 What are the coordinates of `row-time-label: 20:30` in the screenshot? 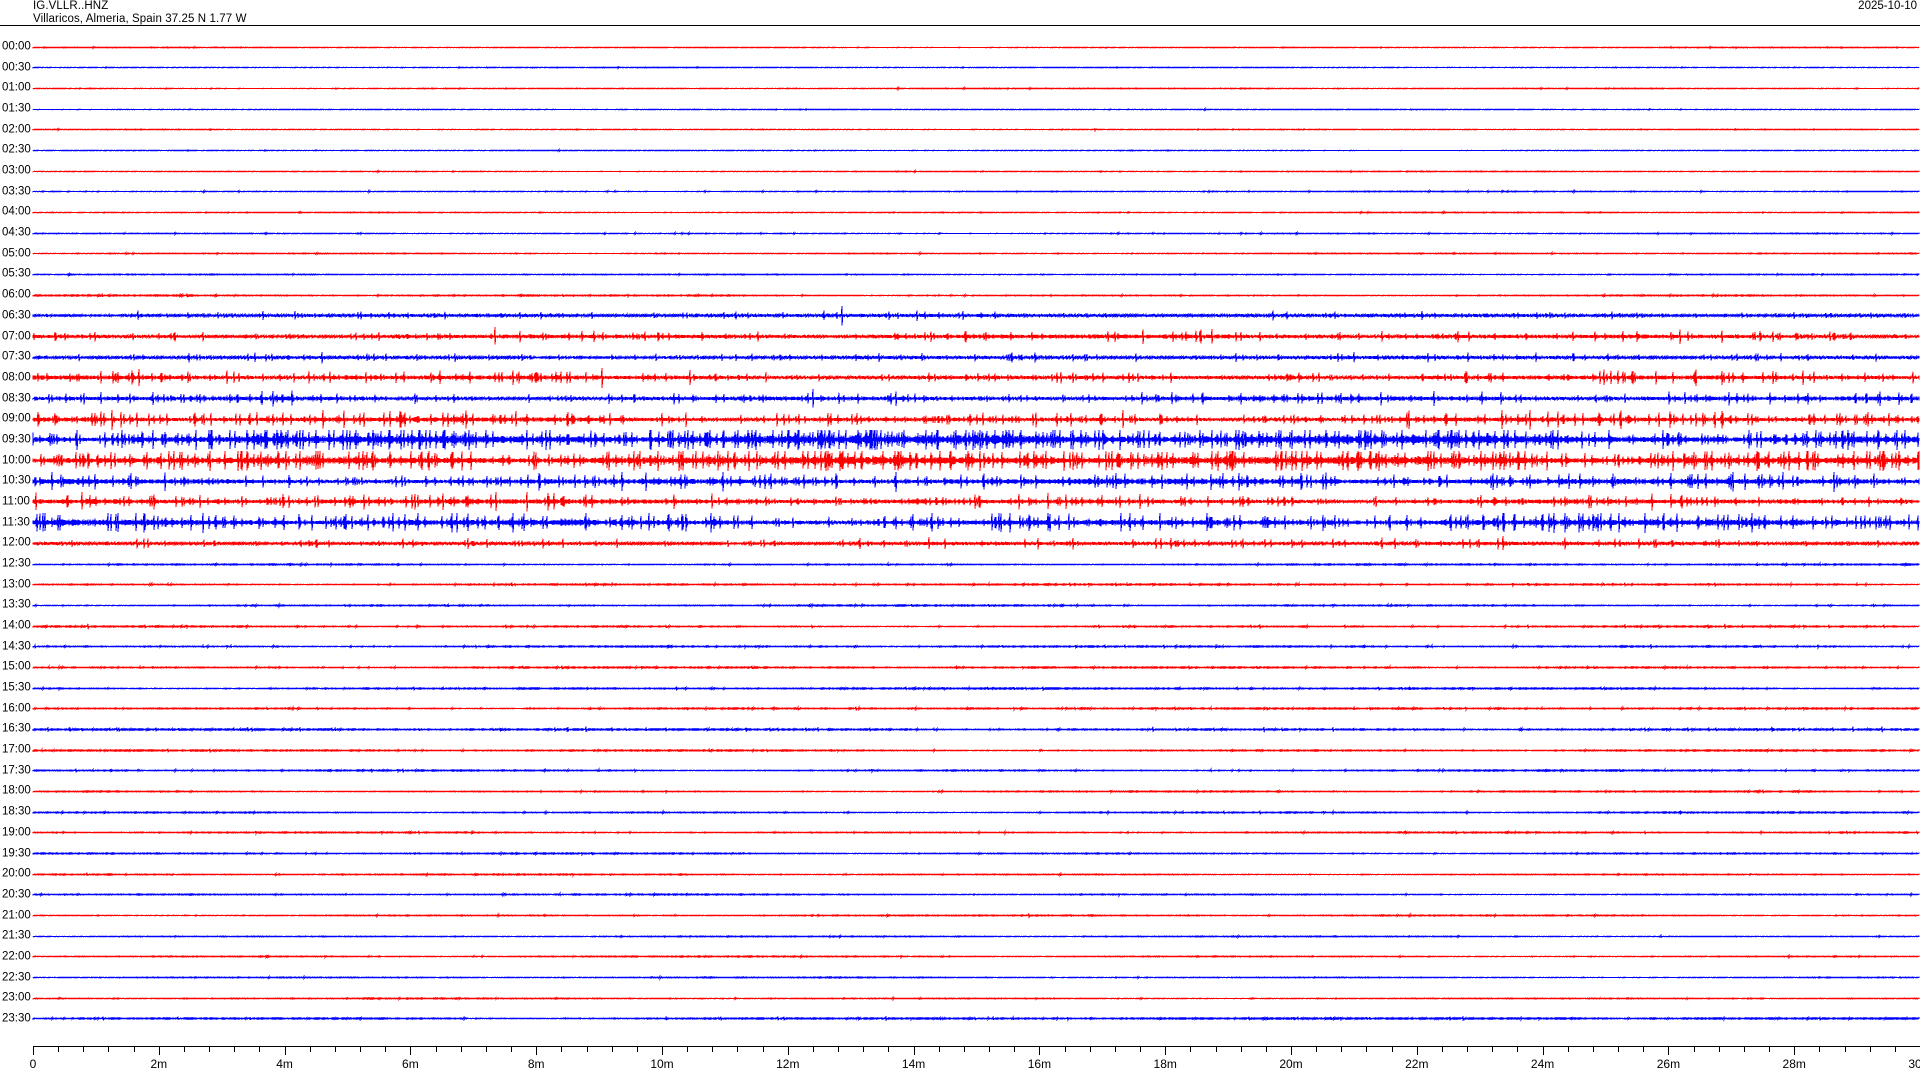 It's located at (16, 894).